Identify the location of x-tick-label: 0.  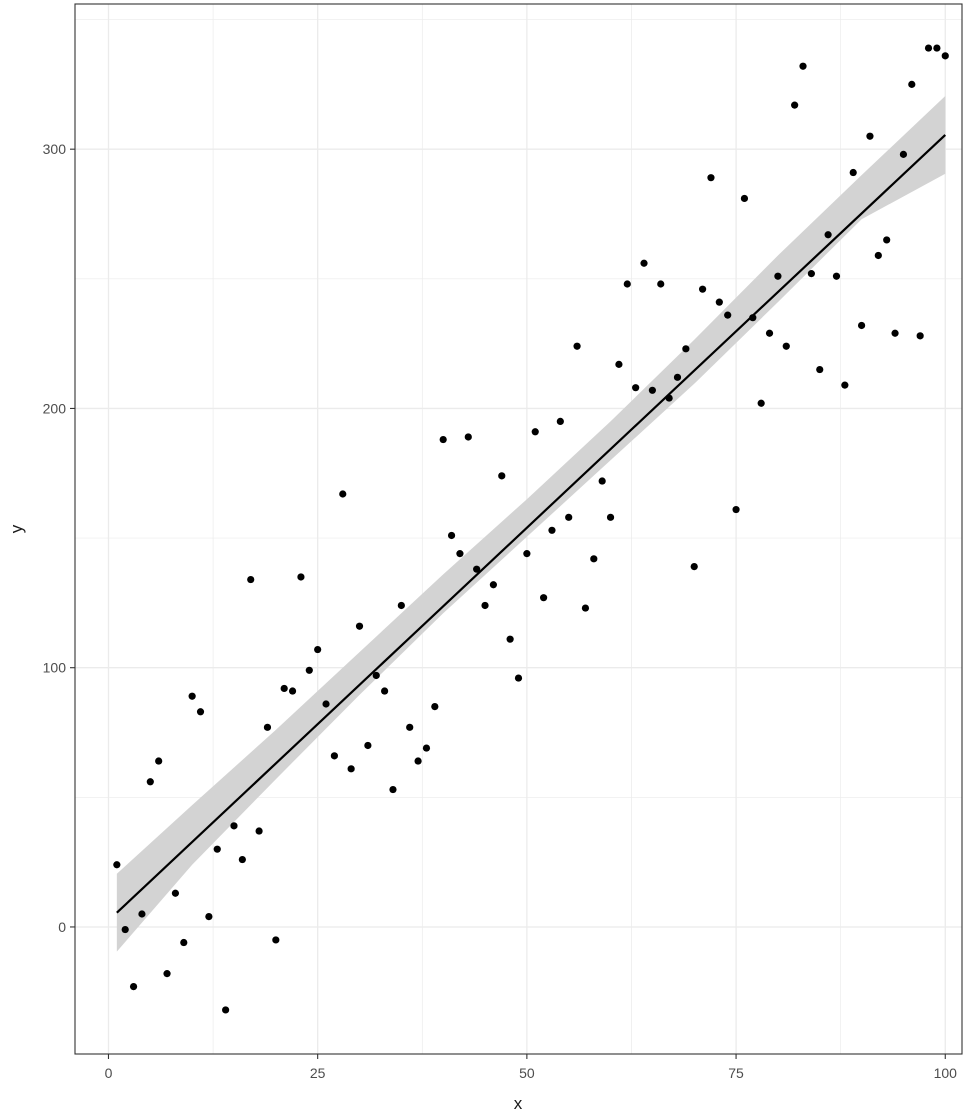
(109, 1073).